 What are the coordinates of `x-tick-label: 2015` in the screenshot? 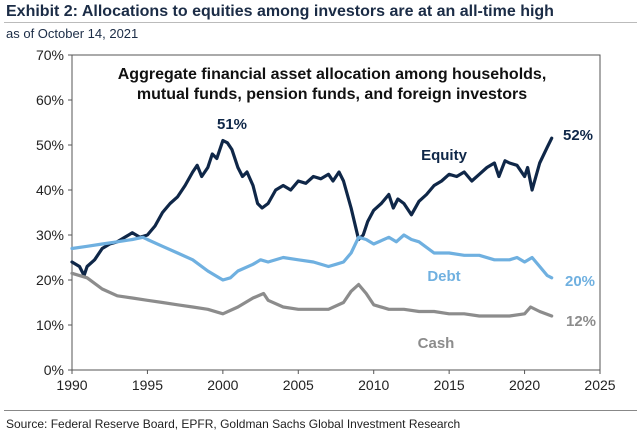 It's located at (449, 385).